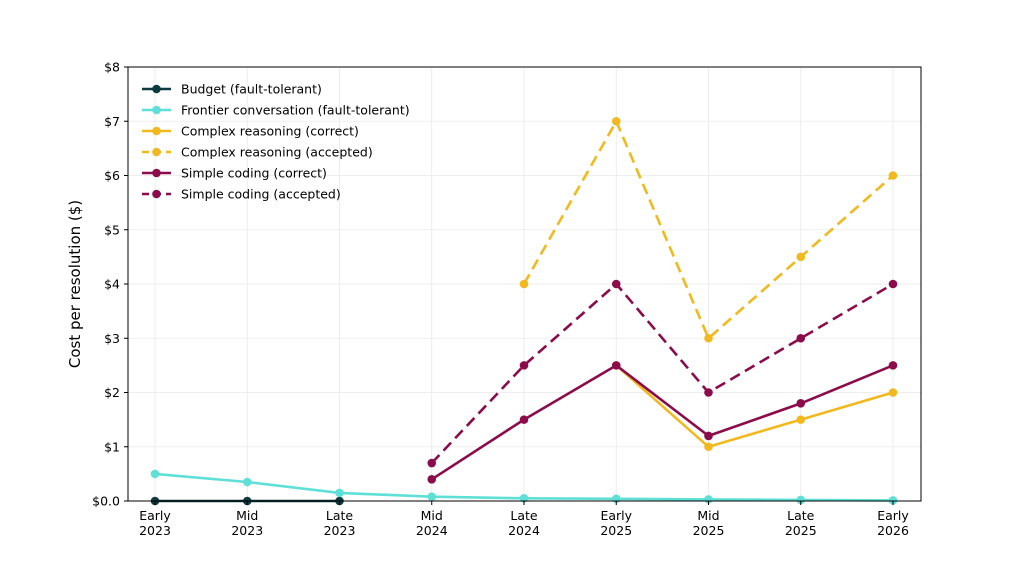  What do you see at coordinates (270, 131) in the screenshot?
I see `legend-label: Complex reasoning (correct)` at bounding box center [270, 131].